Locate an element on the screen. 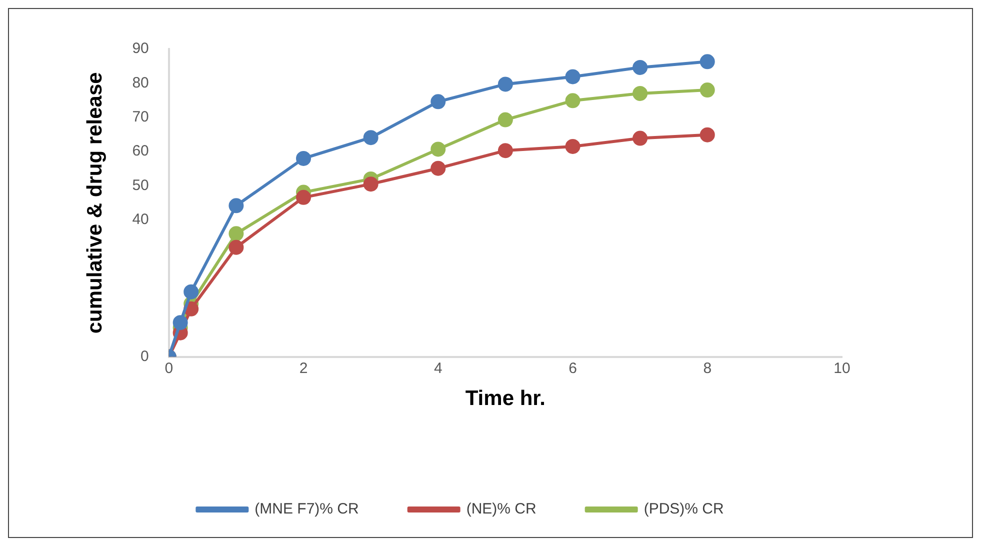 The width and height of the screenshot is (991, 548). x-tick-label: 0 is located at coordinates (169, 368).